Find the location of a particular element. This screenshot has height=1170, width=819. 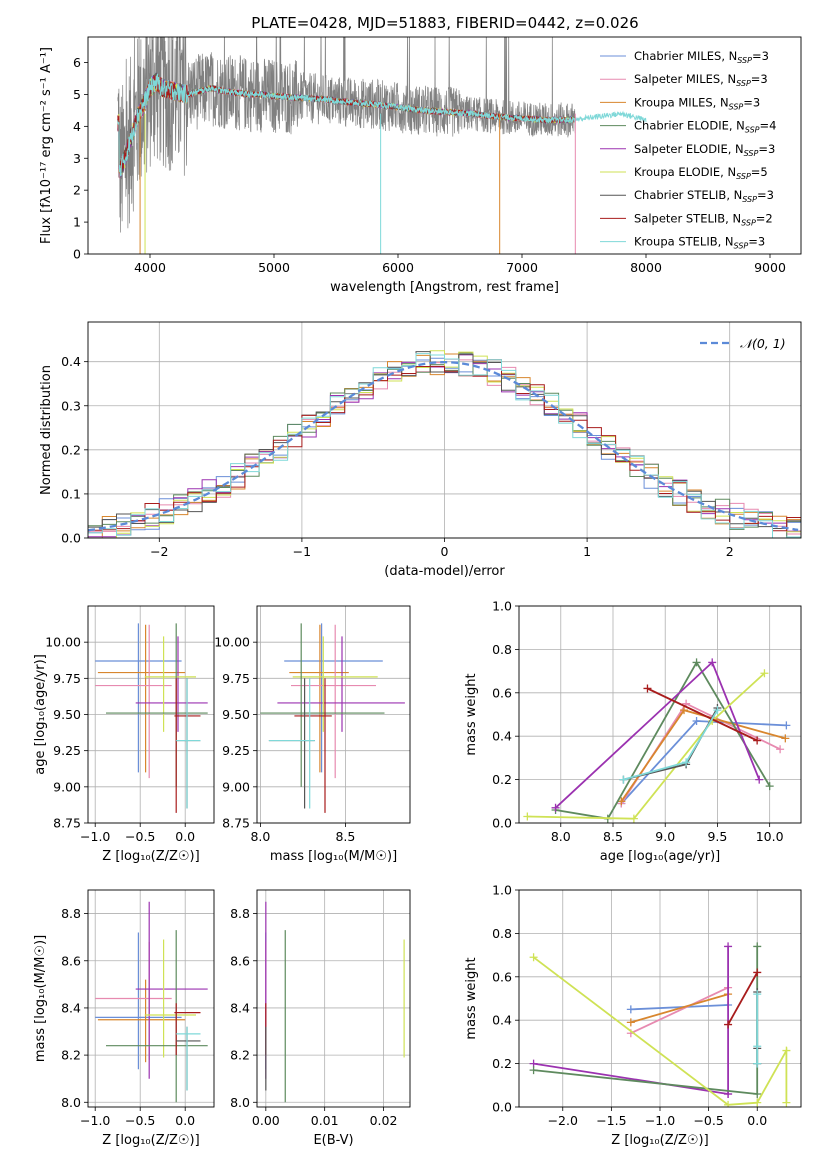

residuals-ytick-label-0: 0.0 is located at coordinates (71, 538).